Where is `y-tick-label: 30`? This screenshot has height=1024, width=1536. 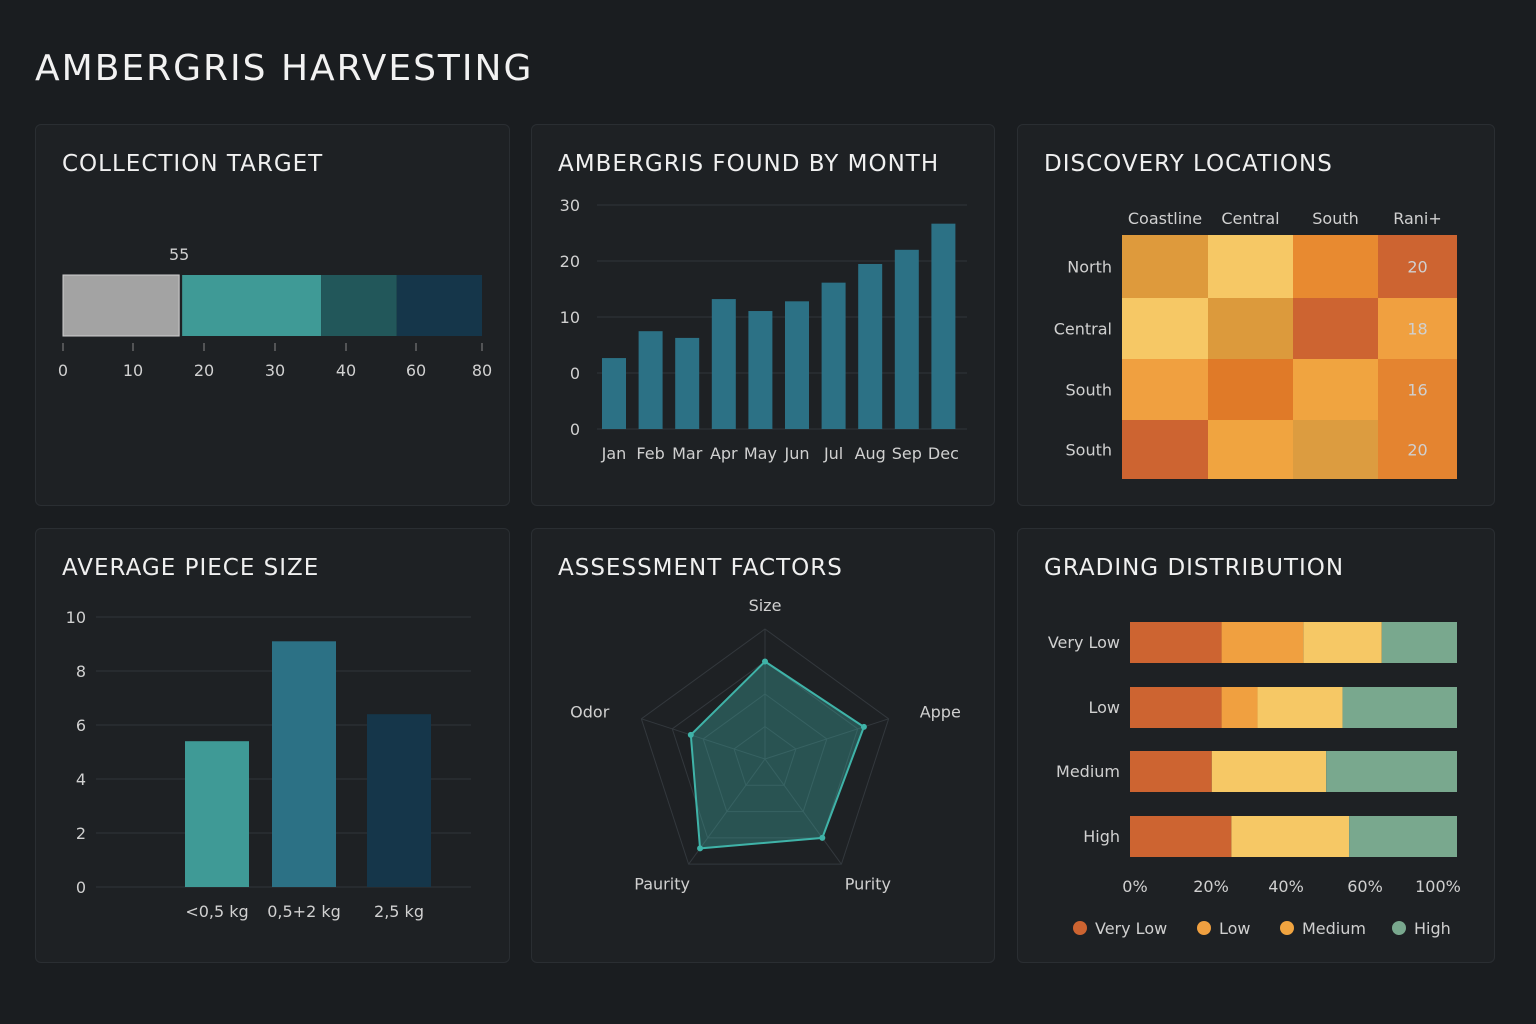 y-tick-label: 30 is located at coordinates (570, 205).